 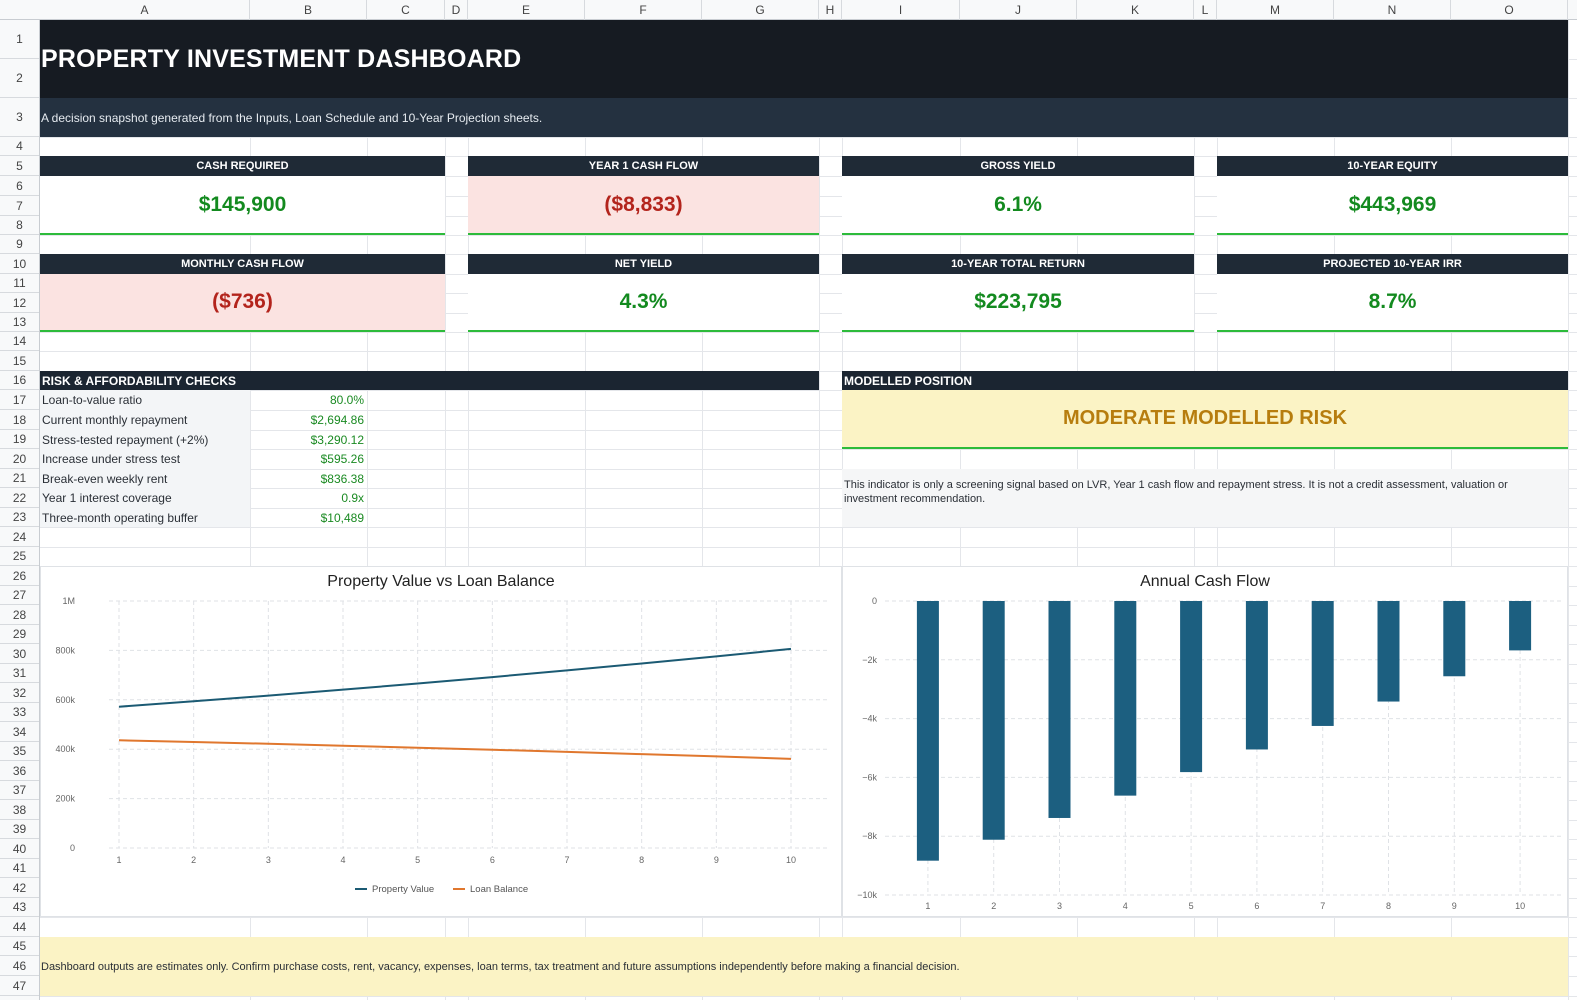 I want to click on y-tick-label: −10k, so click(x=867, y=895).